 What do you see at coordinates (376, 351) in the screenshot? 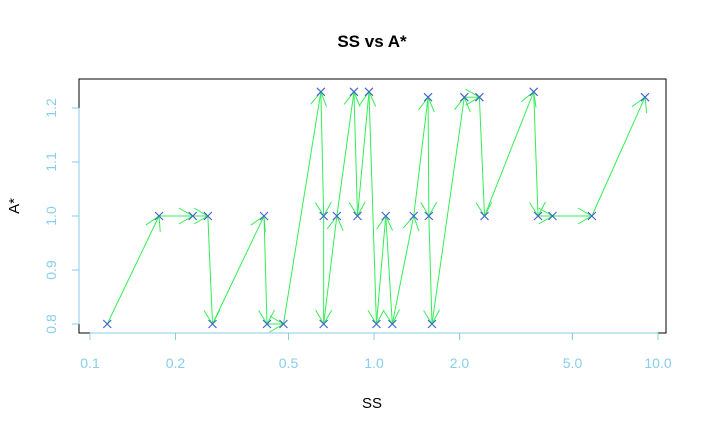
I see `x-axis: 0.1 0.2 0.5 1.0 2.0 5.0 10.0` at bounding box center [376, 351].